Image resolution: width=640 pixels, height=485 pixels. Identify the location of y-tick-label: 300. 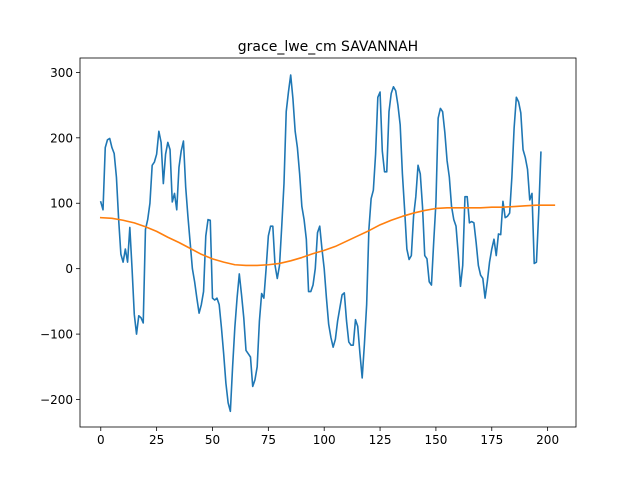
(61, 73).